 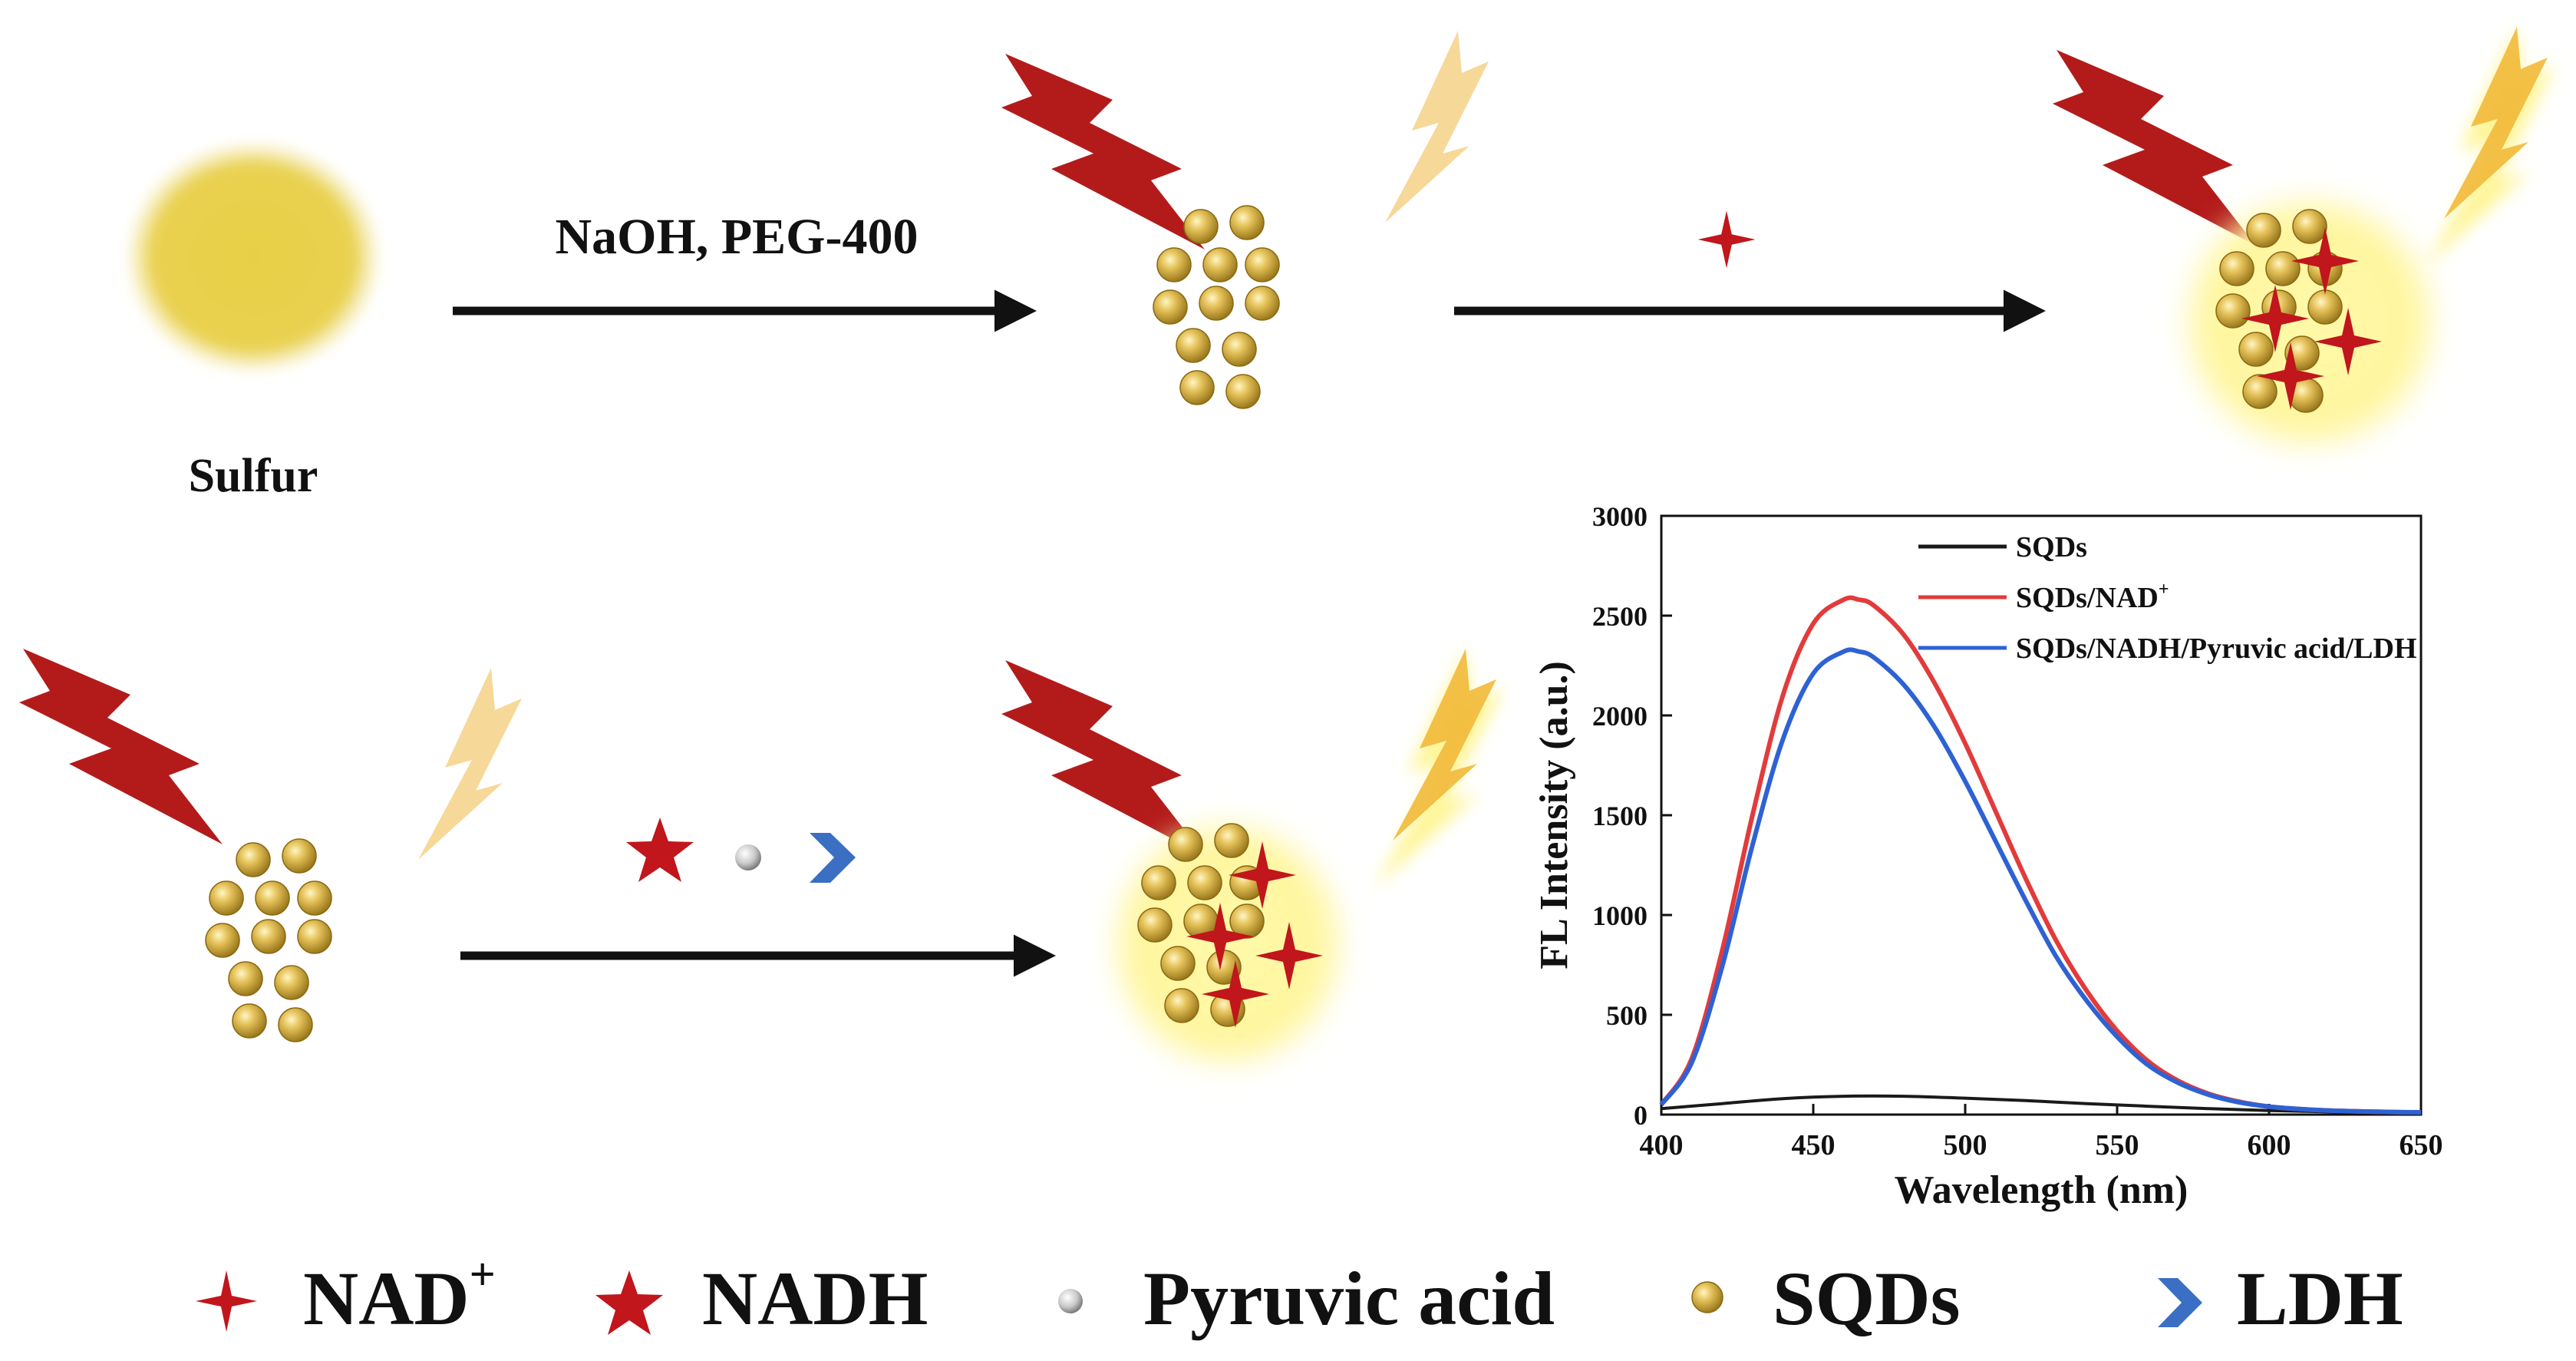 I want to click on nad-plus-icon, so click(x=226, y=1301).